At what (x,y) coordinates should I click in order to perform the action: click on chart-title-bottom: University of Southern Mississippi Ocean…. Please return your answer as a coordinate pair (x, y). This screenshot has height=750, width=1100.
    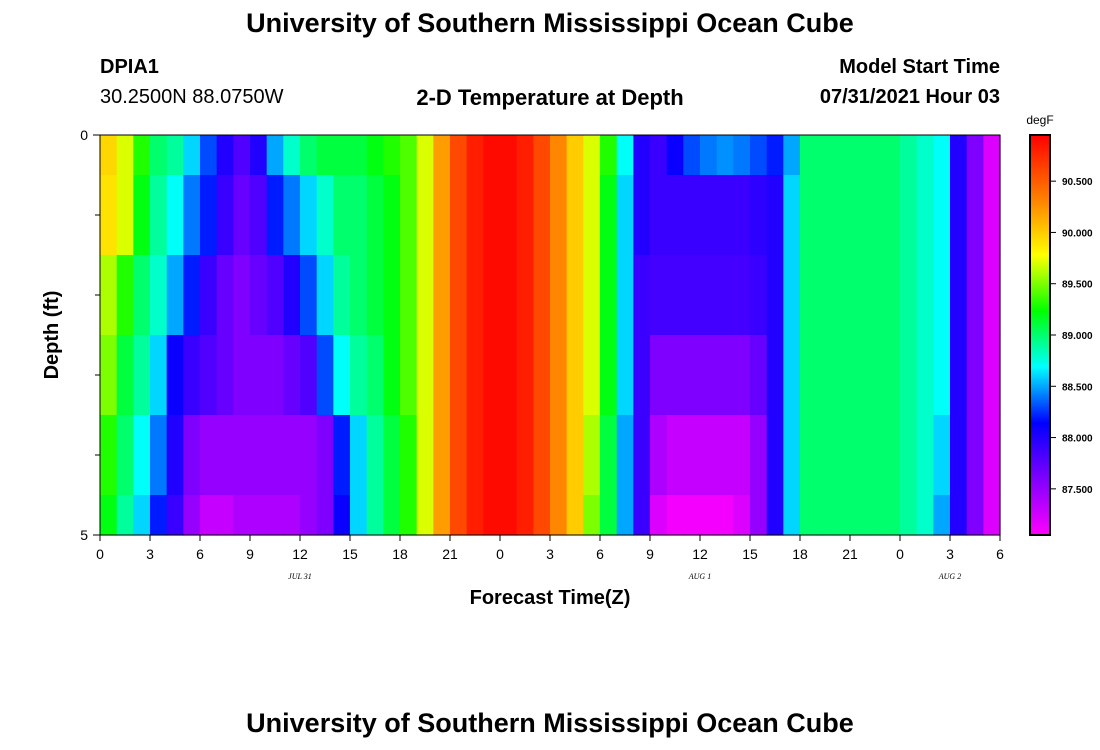
    Looking at the image, I should click on (550, 723).